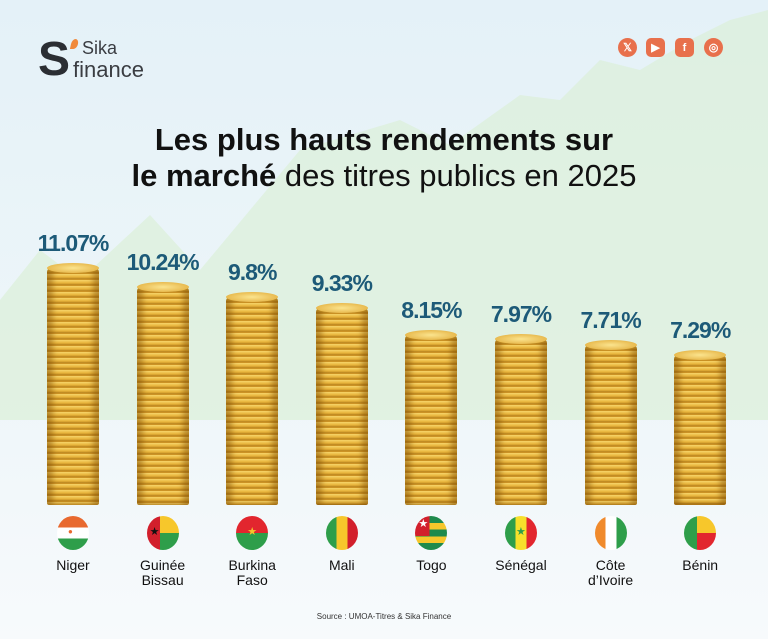 Image resolution: width=768 pixels, height=639 pixels. What do you see at coordinates (655, 47) in the screenshot?
I see `youtube-icon: ▶` at bounding box center [655, 47].